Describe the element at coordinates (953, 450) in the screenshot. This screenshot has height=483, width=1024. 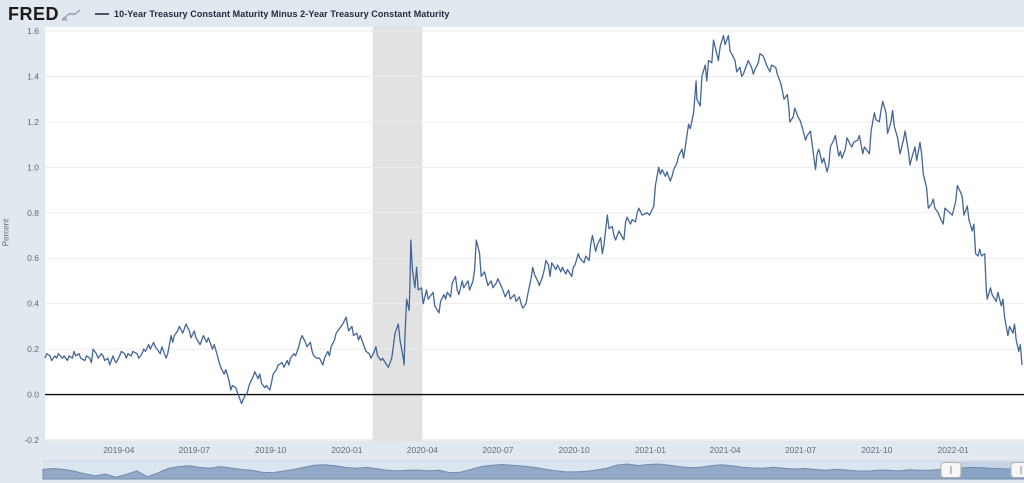
I see `x-axis-tick-label: 2022-01` at that location.